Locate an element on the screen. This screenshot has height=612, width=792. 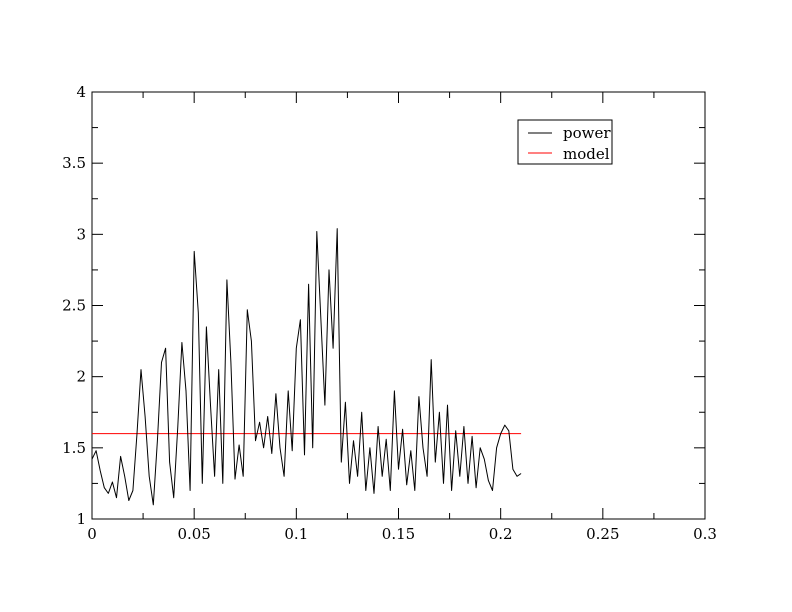
x-tick-label: 0.05 is located at coordinates (193, 534).